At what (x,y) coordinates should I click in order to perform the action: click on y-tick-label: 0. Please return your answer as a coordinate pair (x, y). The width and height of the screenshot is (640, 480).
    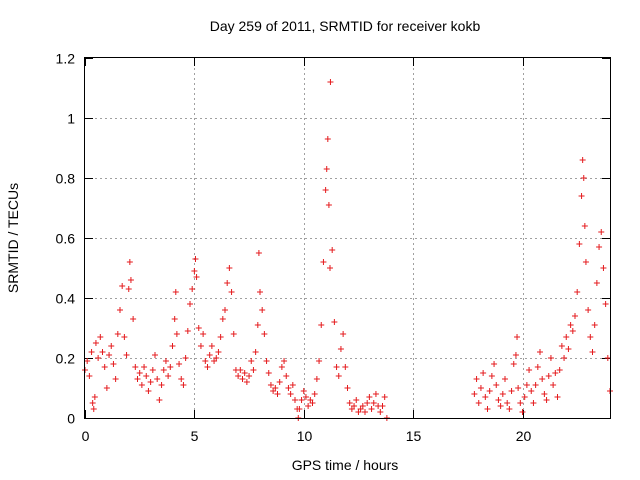
    Looking at the image, I should click on (71, 419).